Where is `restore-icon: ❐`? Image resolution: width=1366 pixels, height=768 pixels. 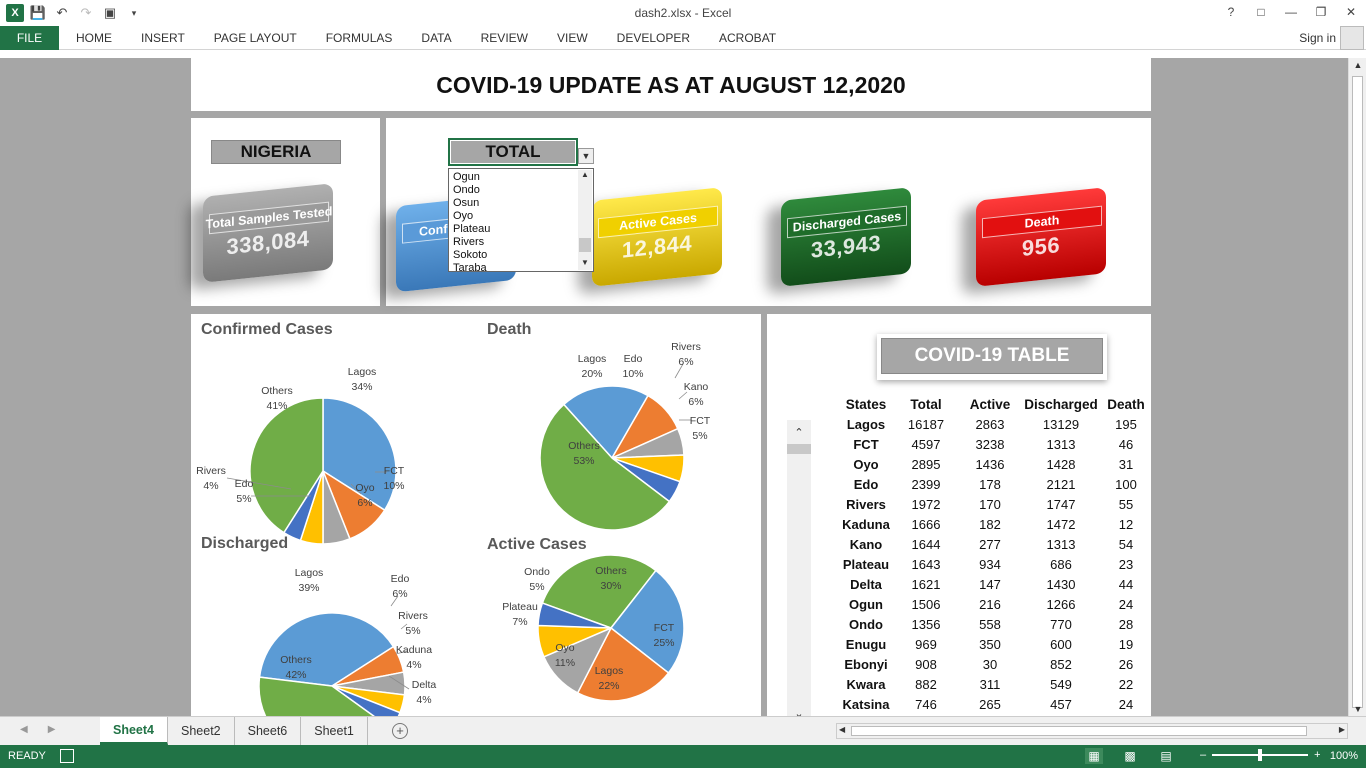
restore-icon: ❐ is located at coordinates (1321, 12).